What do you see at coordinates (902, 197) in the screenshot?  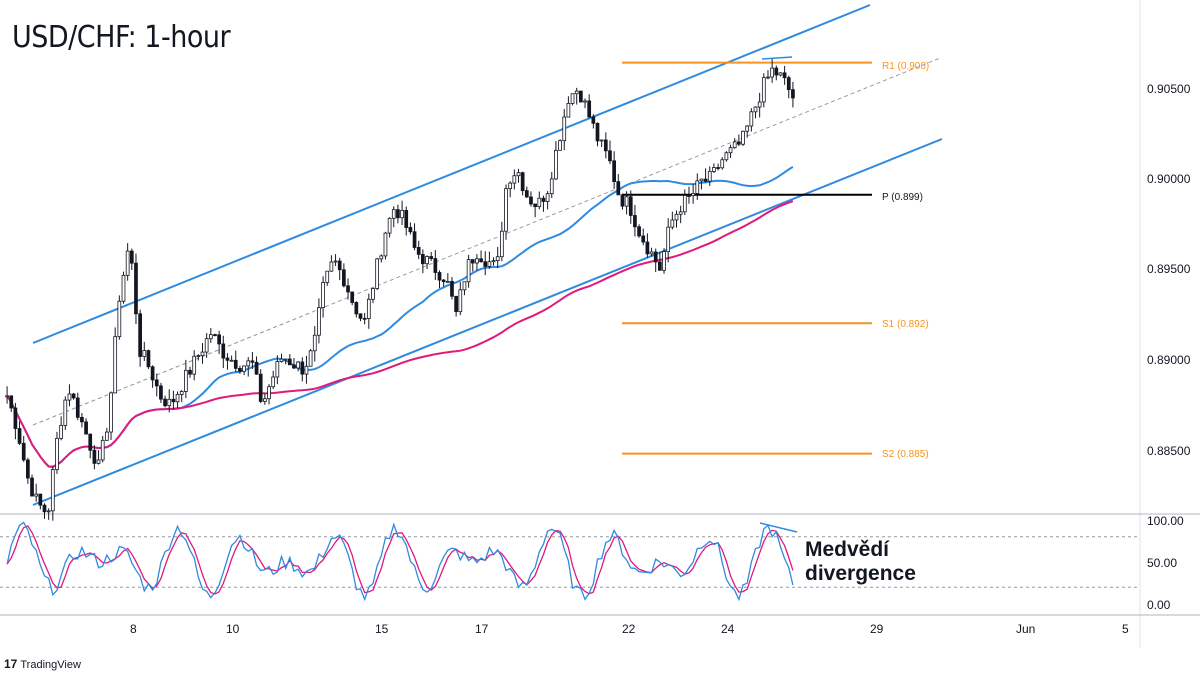 I see `level-label-pivot: P (0.899)` at bounding box center [902, 197].